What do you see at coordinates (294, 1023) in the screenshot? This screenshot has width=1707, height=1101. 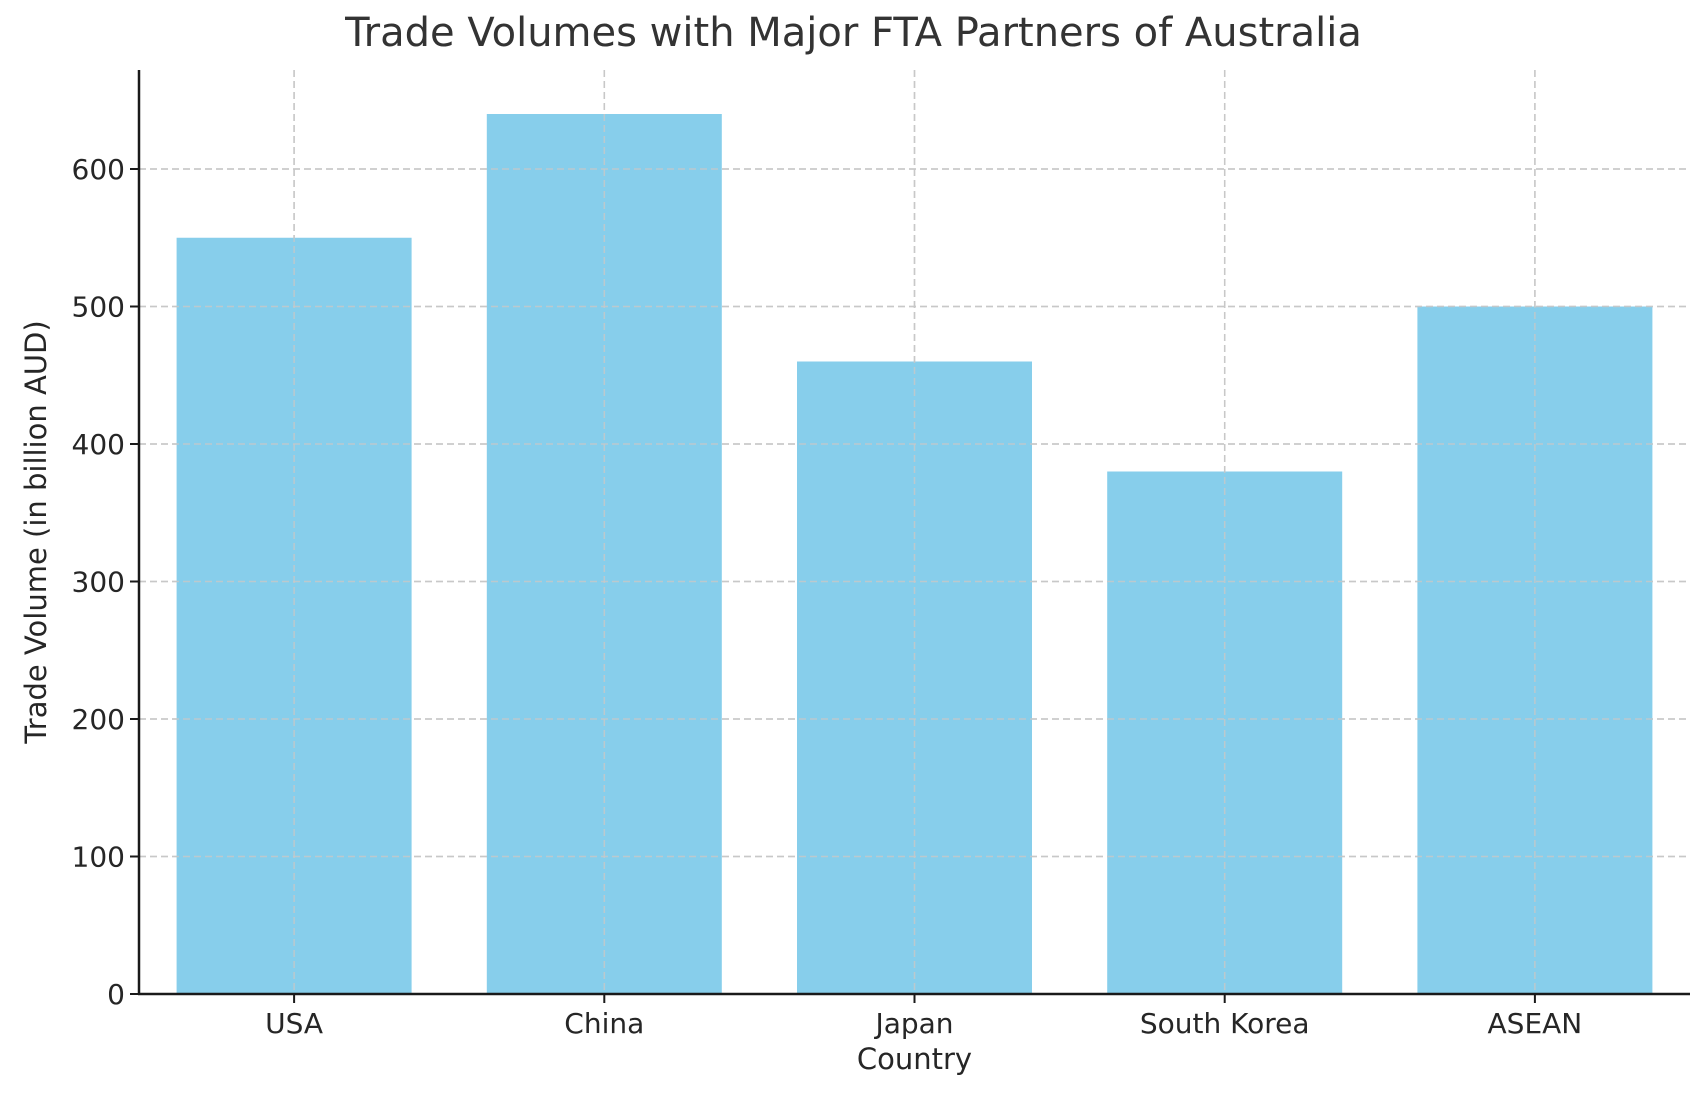 I see `x-tick-label: USA` at bounding box center [294, 1023].